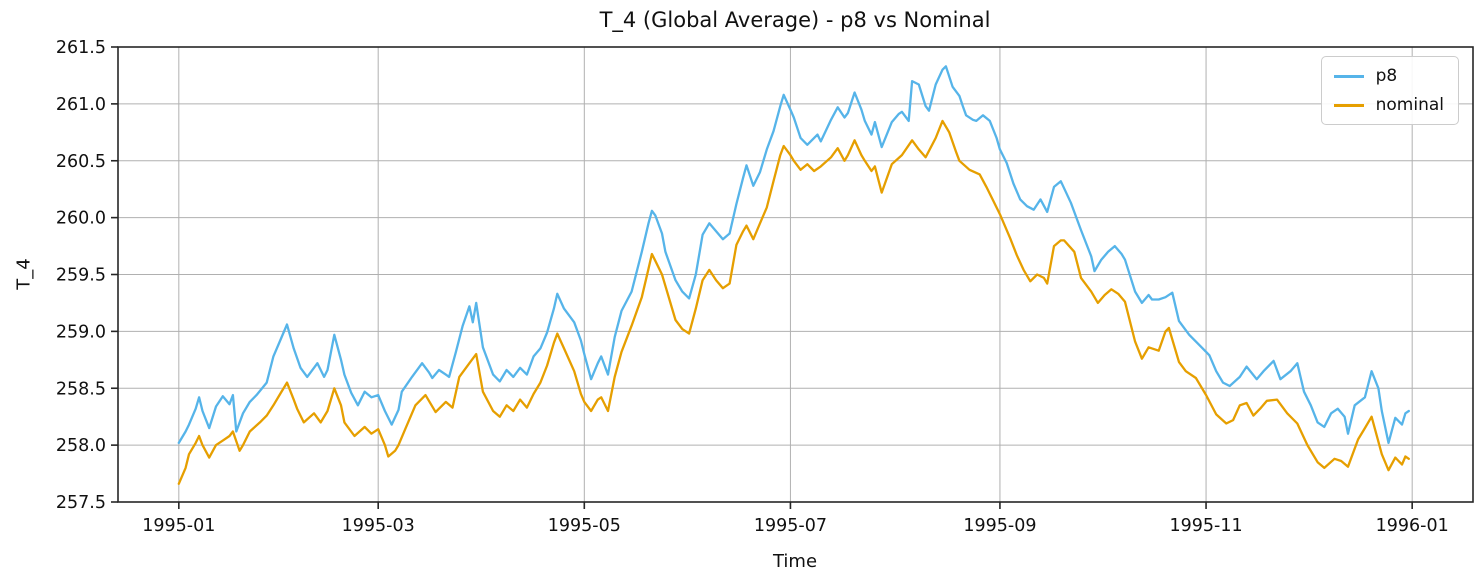 The height and width of the screenshot is (584, 1484). What do you see at coordinates (81, 503) in the screenshot?
I see `y-tick-label: 257.5` at bounding box center [81, 503].